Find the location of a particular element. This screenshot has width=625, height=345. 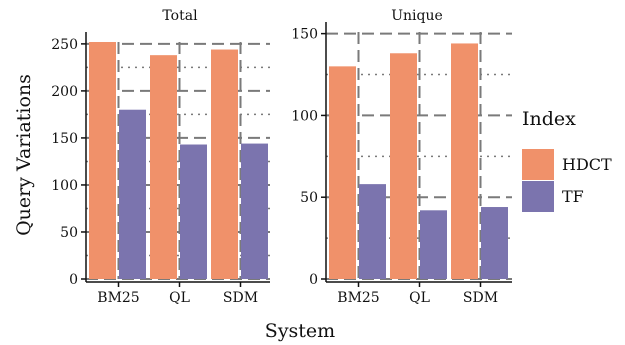

legend-swatch-tf is located at coordinates (538, 196).